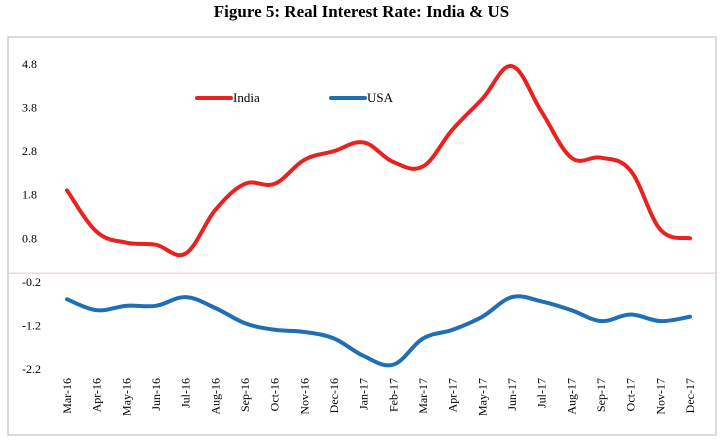 The width and height of the screenshot is (723, 440). Describe the element at coordinates (660, 396) in the screenshot. I see `x-tick-label: Nov-17` at that location.